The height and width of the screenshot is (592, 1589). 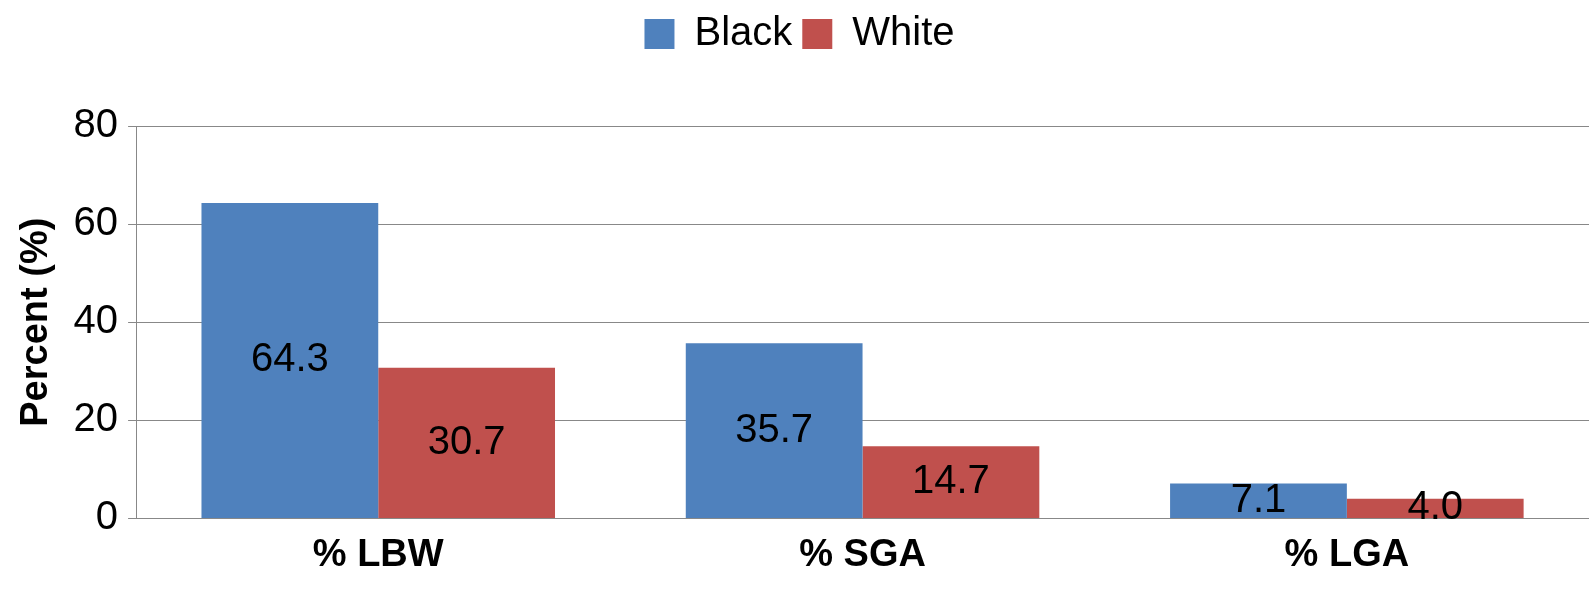 What do you see at coordinates (96, 417) in the screenshot?
I see `y-tick-label: 20` at bounding box center [96, 417].